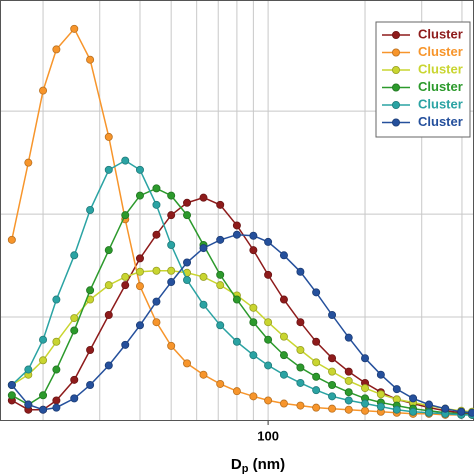 The image size is (474, 474). I want to click on x-axis-label: Dp (nm), so click(258, 465).